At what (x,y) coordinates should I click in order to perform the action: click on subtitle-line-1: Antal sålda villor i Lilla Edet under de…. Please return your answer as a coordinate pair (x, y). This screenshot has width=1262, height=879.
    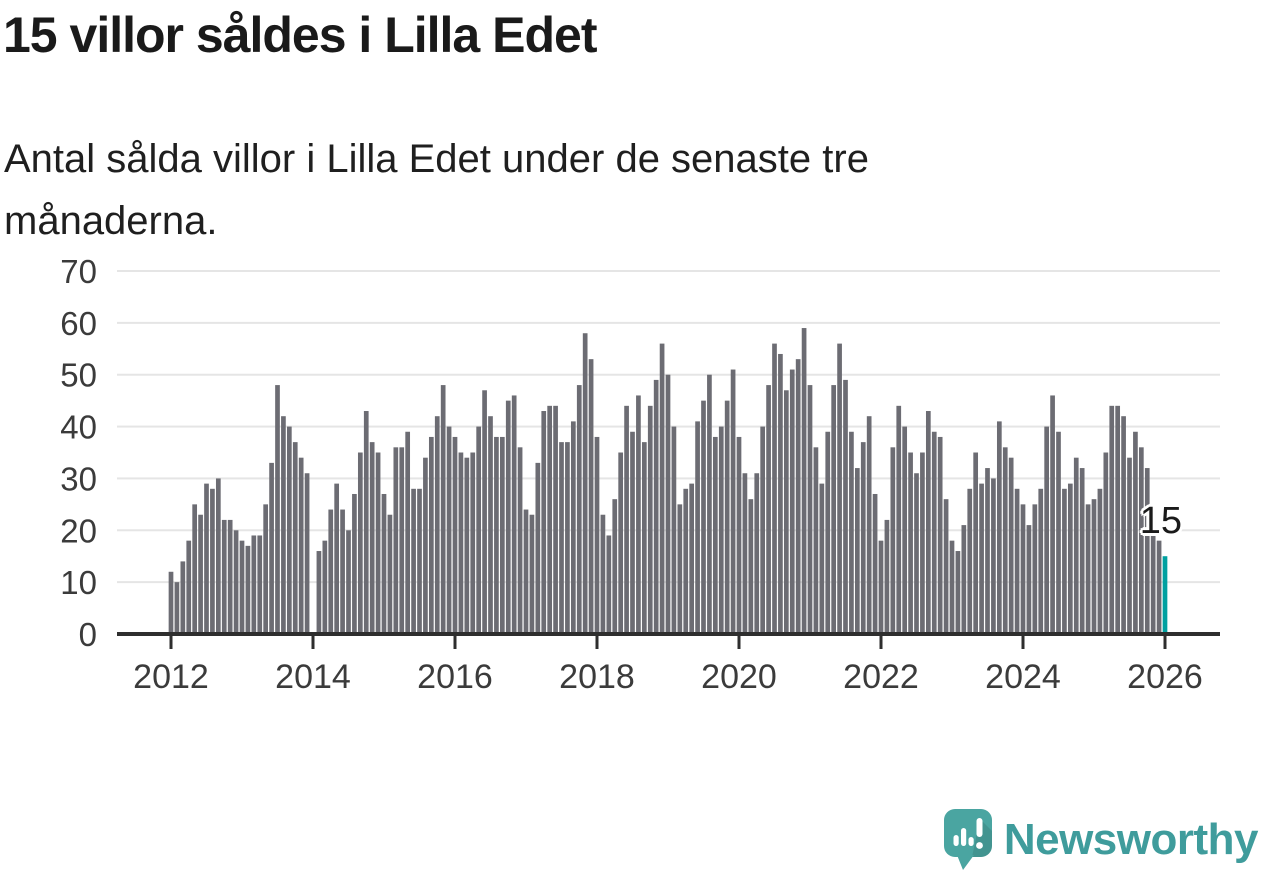
    Looking at the image, I should click on (436, 159).